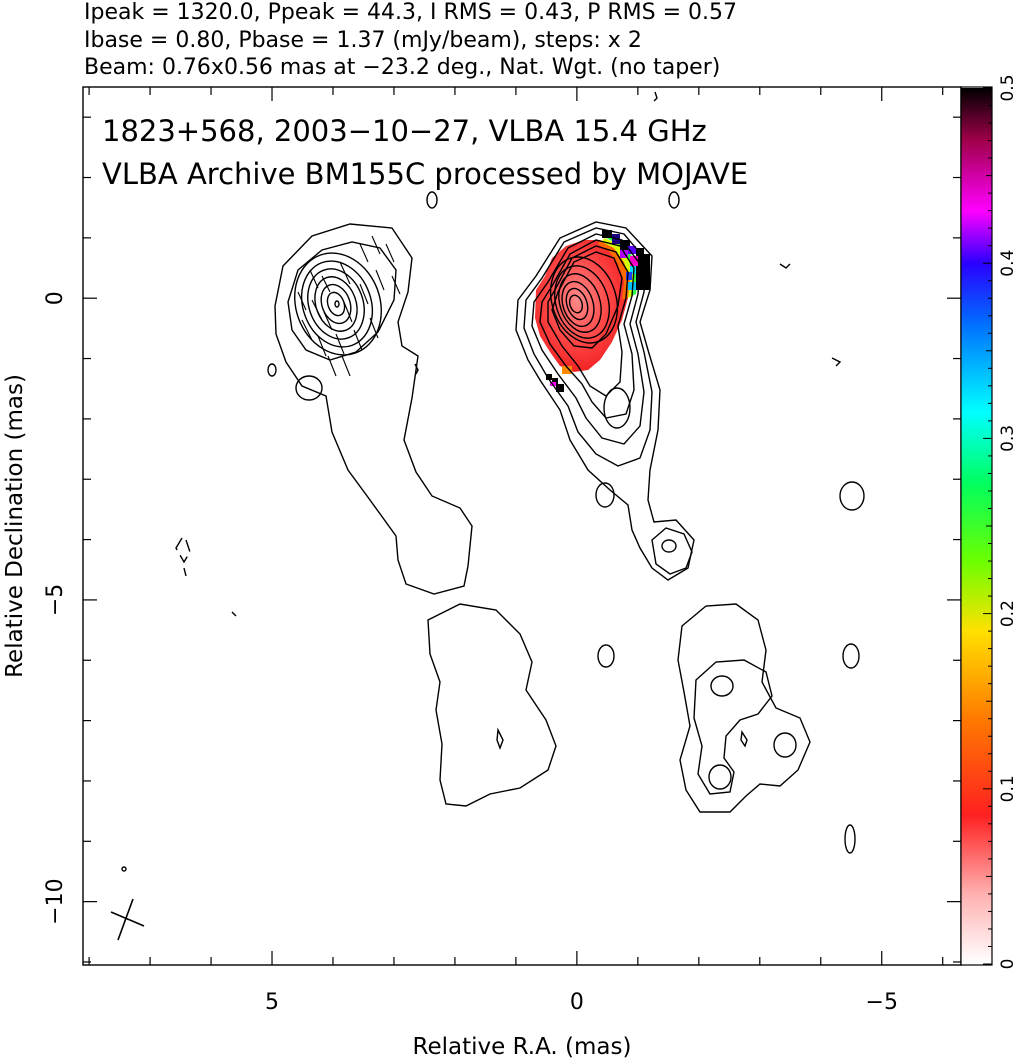  What do you see at coordinates (373, 409) in the screenshot?
I see `east-feature-contours` at bounding box center [373, 409].